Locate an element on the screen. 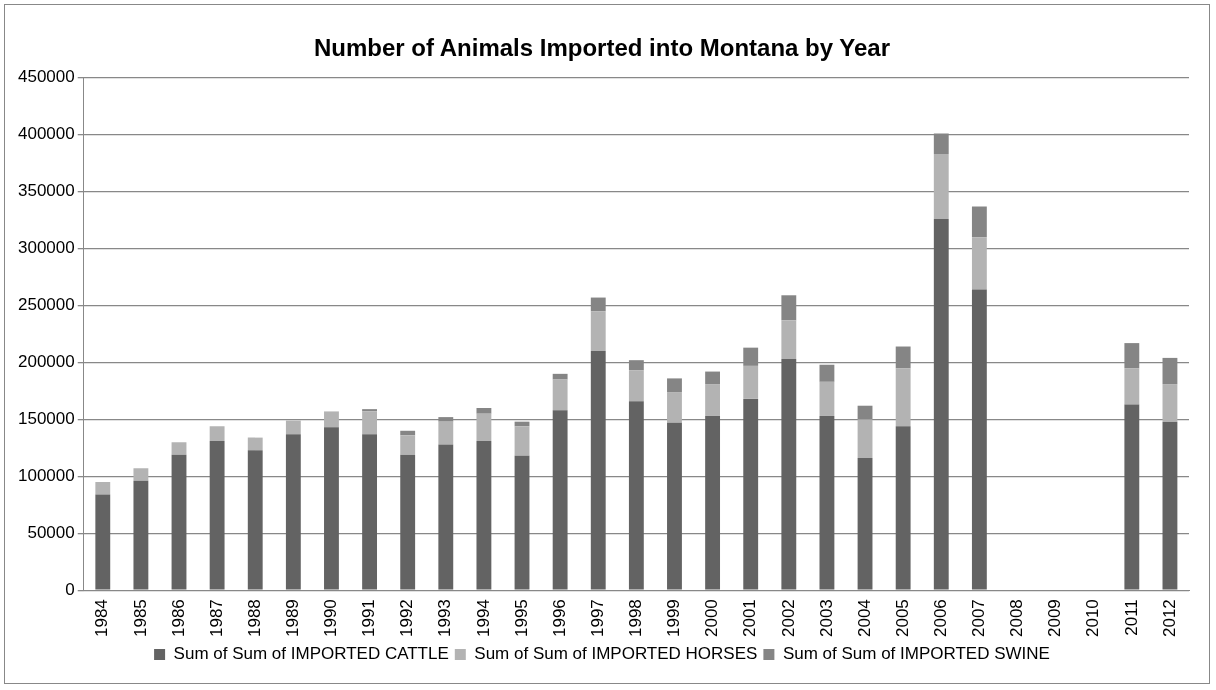  legend-label: Sum of Sum of IMPORTED SWINE is located at coordinates (916, 654).